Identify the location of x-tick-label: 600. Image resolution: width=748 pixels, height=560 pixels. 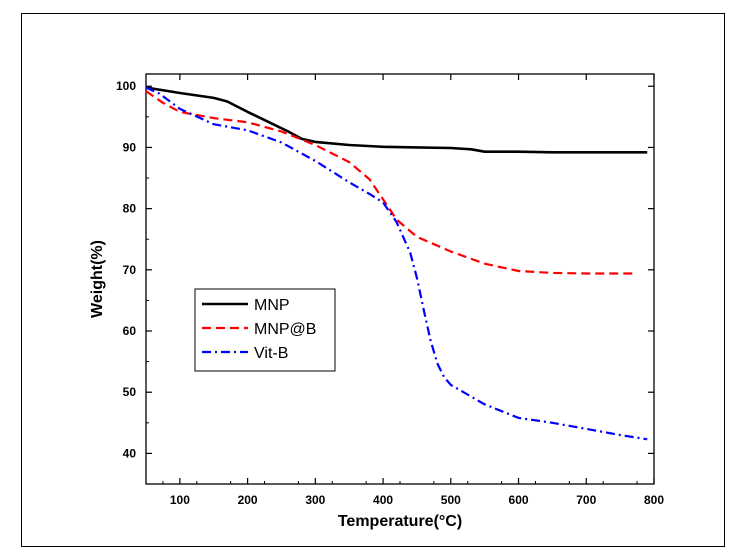
(519, 500).